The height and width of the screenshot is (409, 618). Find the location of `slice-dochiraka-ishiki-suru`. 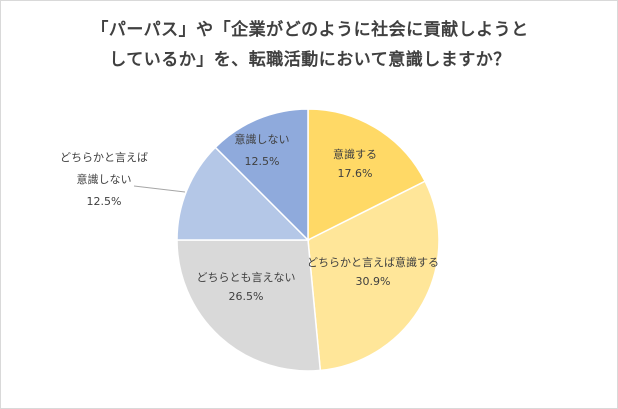

slice-dochiraka-ishiki-suru is located at coordinates (373, 276).